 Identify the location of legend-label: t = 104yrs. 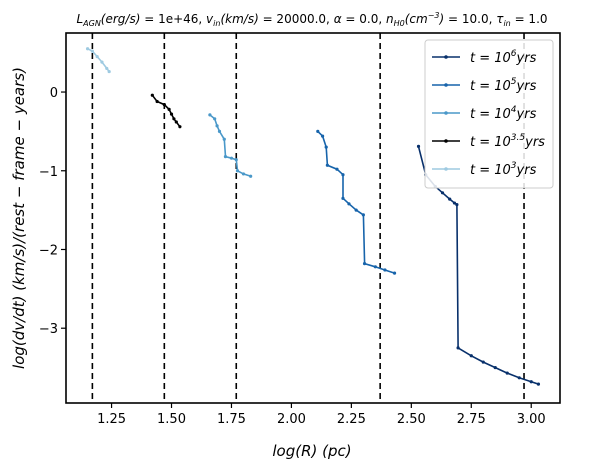
(503, 113).